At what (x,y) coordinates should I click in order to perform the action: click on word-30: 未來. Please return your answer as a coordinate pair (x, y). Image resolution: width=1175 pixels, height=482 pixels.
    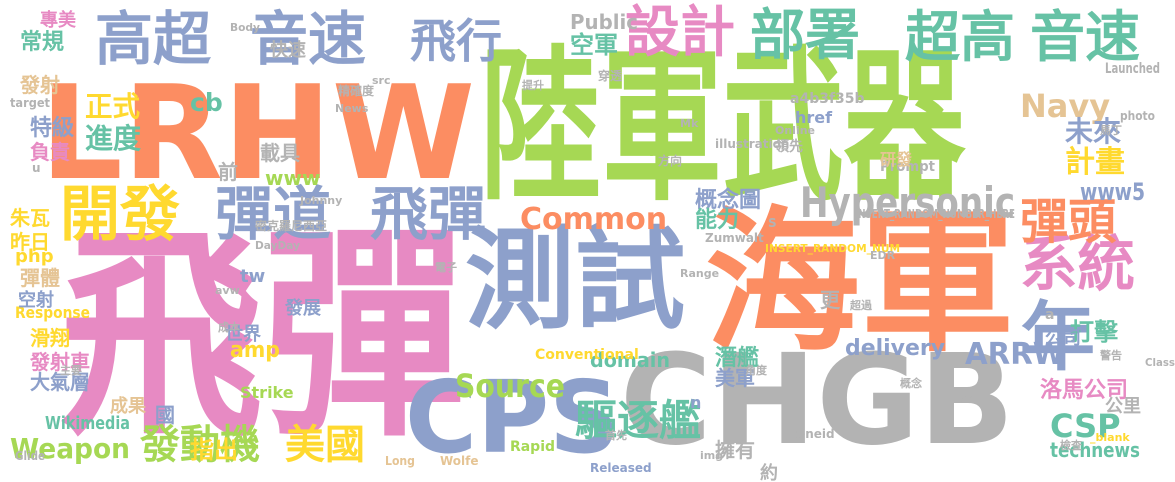
    Looking at the image, I should click on (1093, 131).